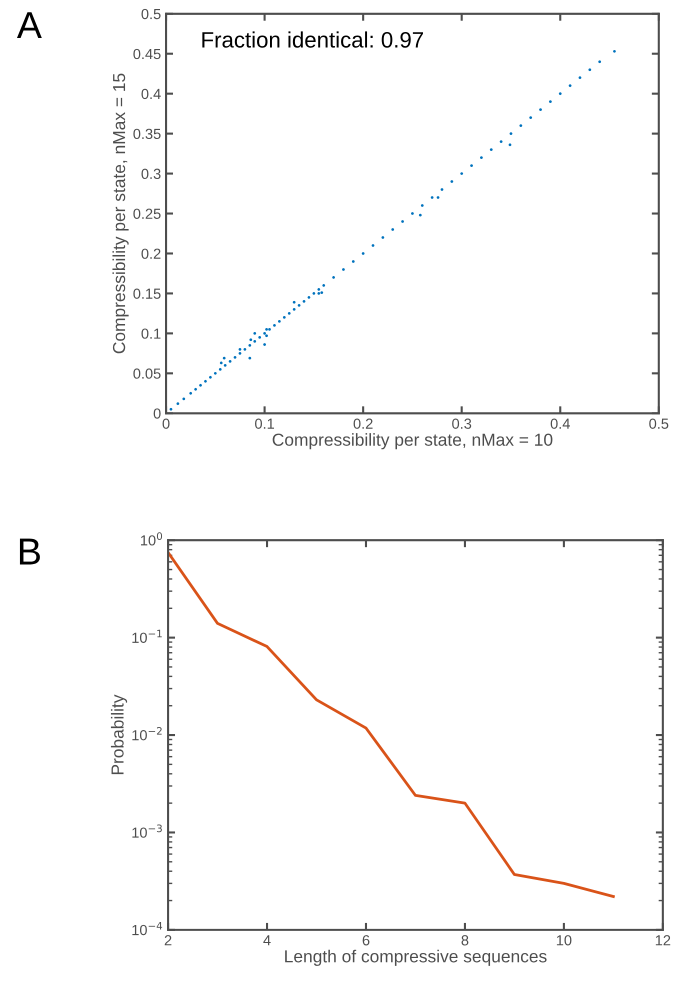 Image resolution: width=675 pixels, height=984 pixels. I want to click on y-tick-label: 0.3, so click(151, 174).